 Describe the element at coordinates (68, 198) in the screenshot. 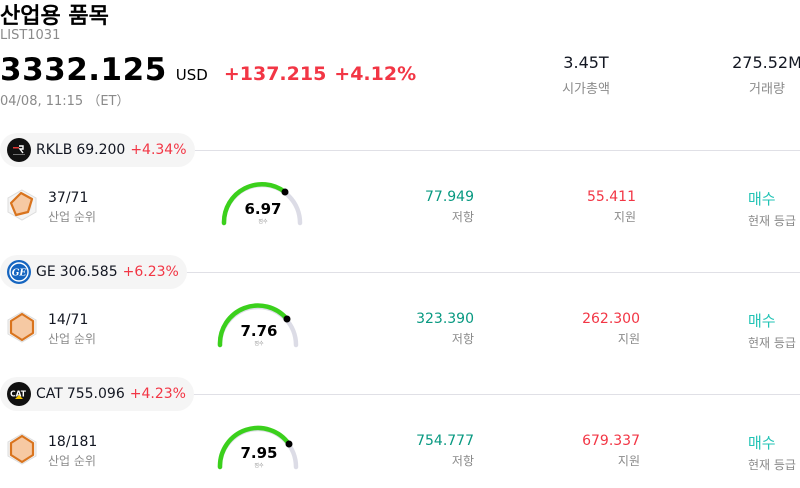

I see `industry-rank-value: 37/71` at that location.